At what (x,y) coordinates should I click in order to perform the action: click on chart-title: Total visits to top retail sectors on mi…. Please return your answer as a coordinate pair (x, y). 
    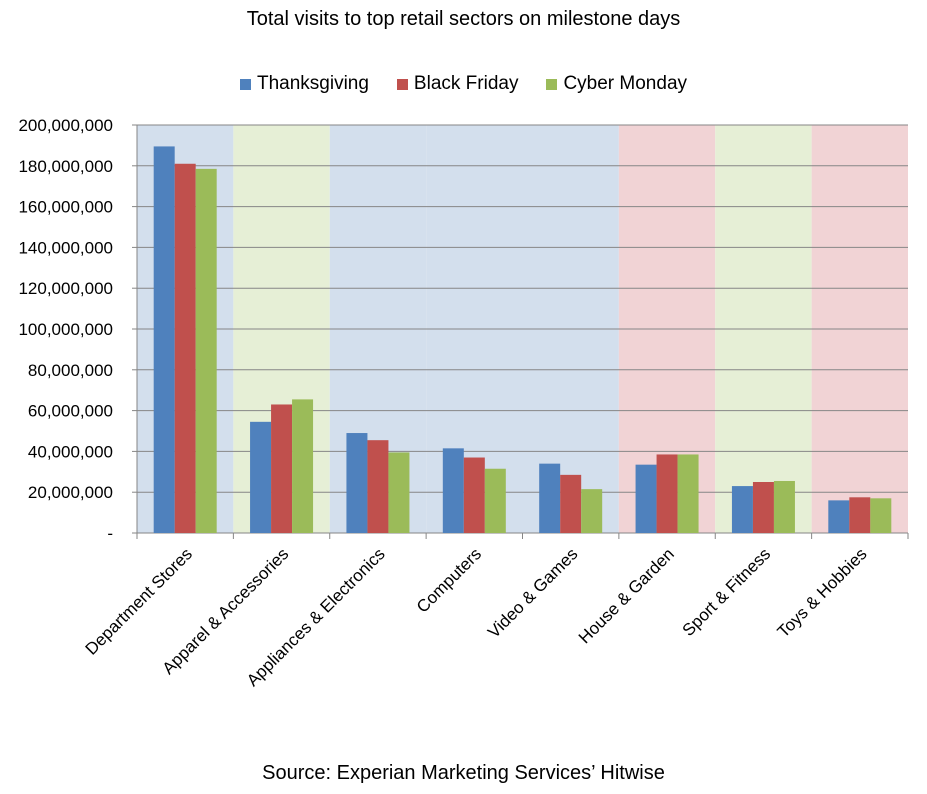
    Looking at the image, I should click on (463, 19).